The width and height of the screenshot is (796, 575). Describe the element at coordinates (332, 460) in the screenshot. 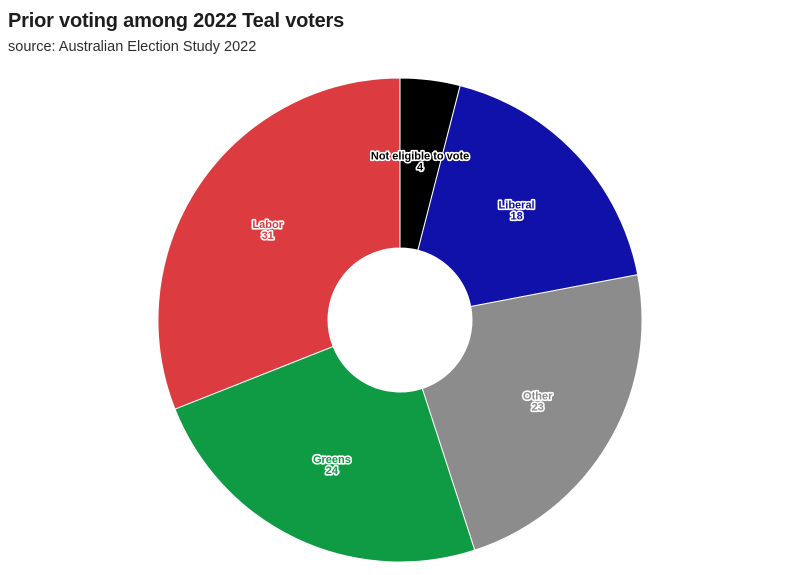

I see `pie-label-name: Greens` at that location.